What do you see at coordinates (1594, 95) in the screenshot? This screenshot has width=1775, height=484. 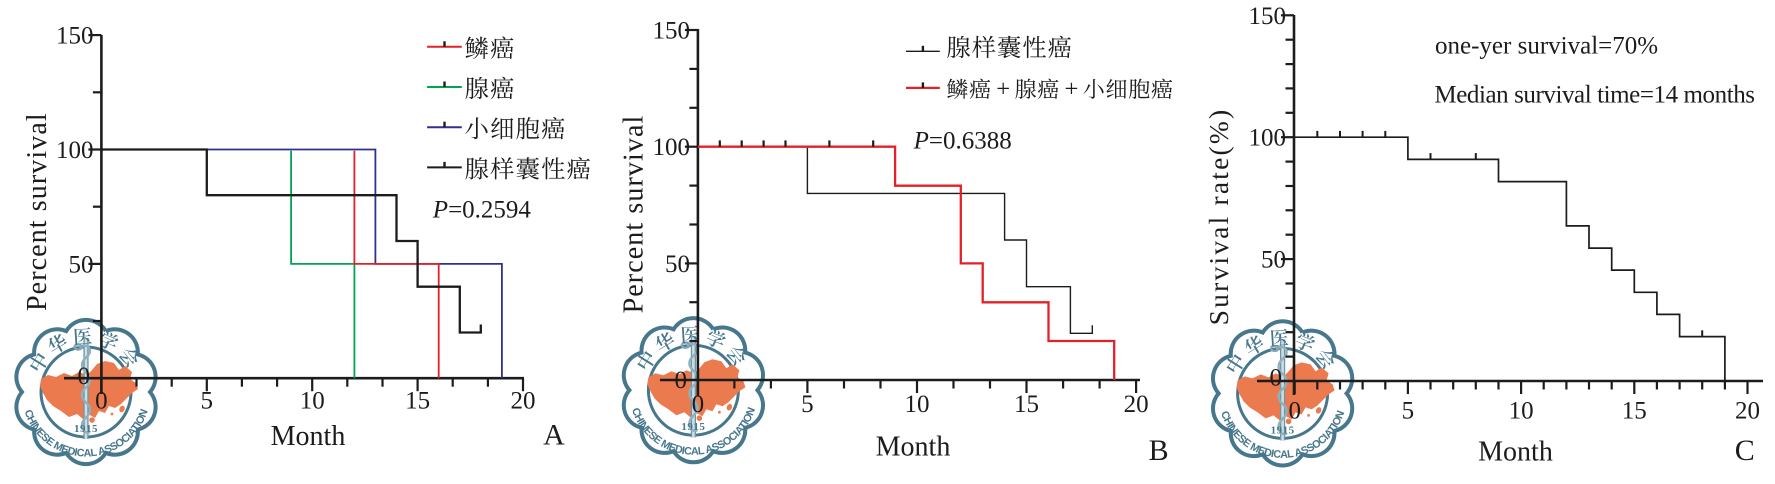 I see `svg-text: Median survival time=14 months` at bounding box center [1594, 95].